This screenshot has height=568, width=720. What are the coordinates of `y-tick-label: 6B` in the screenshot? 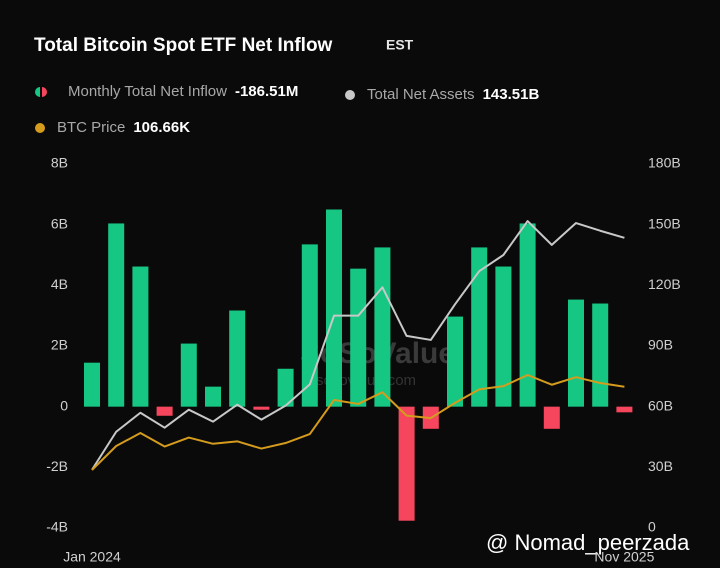 It's located at (59, 223).